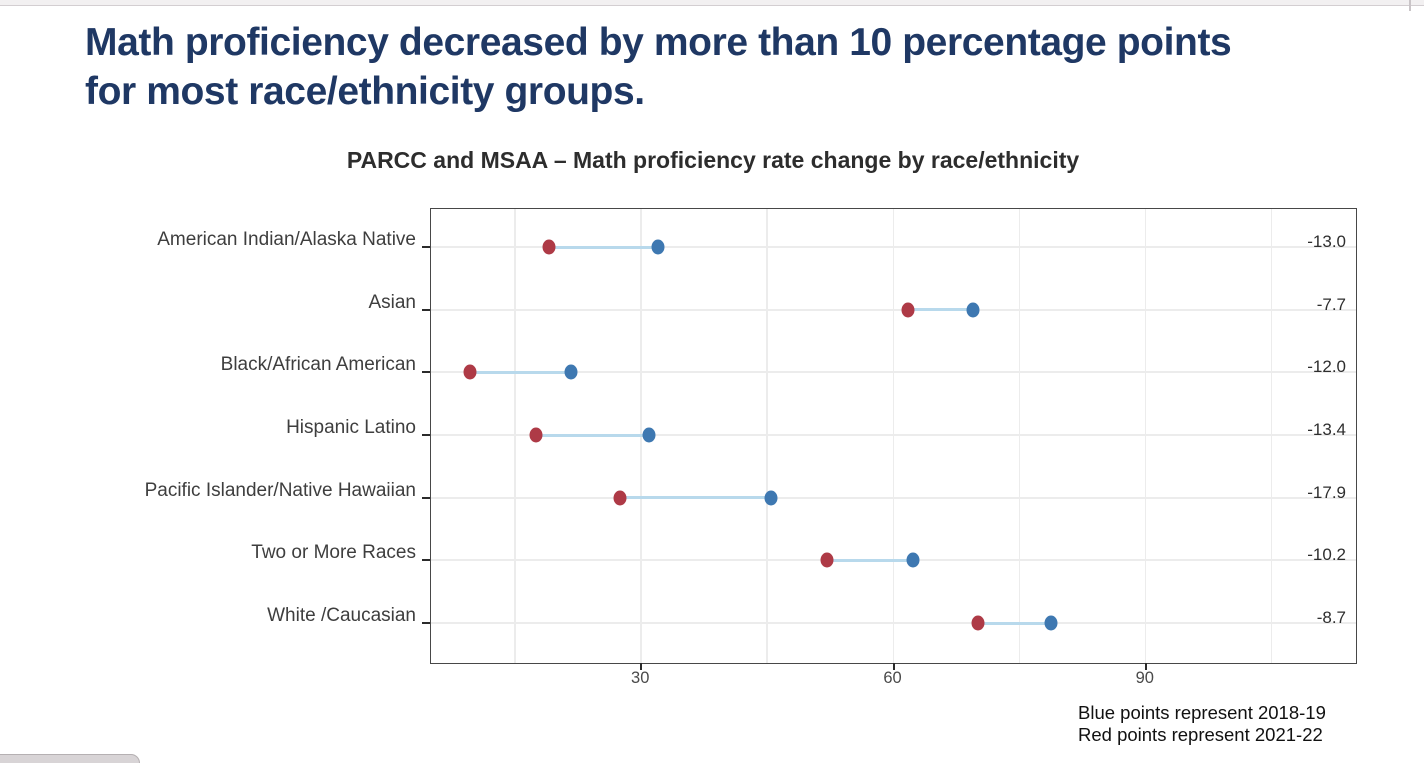 This screenshot has height=763, width=1424. What do you see at coordinates (1200, 734) in the screenshot?
I see `legend-red-note: Red points represent 2021-22` at bounding box center [1200, 734].